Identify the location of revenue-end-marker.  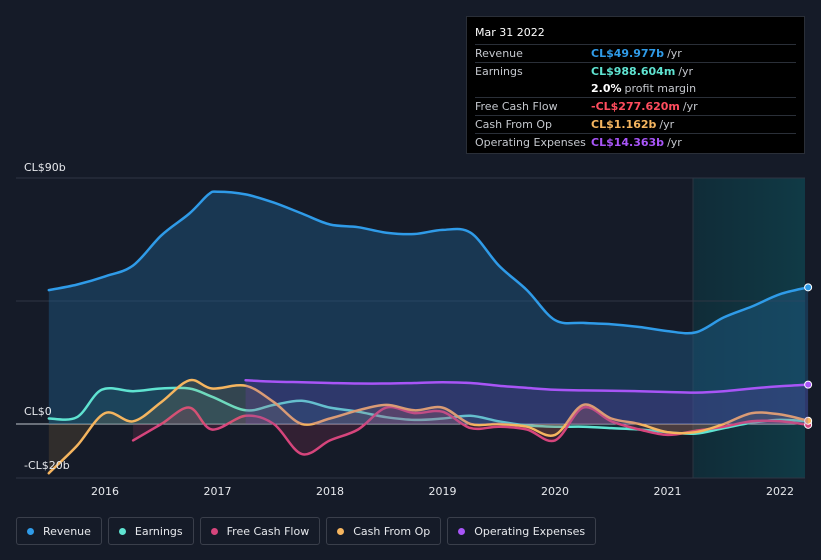
(808, 287).